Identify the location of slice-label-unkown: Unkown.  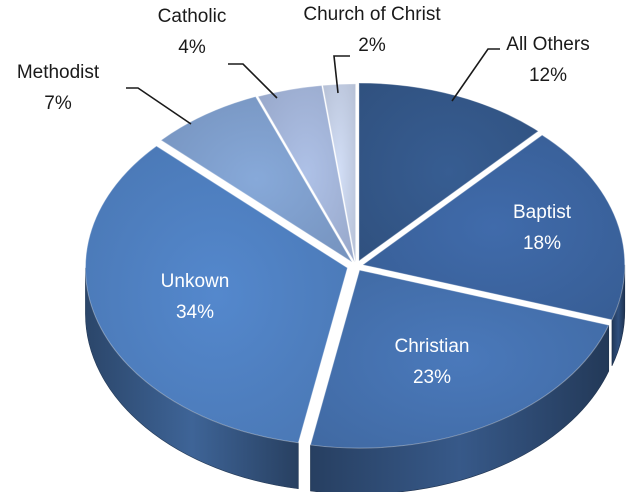
(195, 281).